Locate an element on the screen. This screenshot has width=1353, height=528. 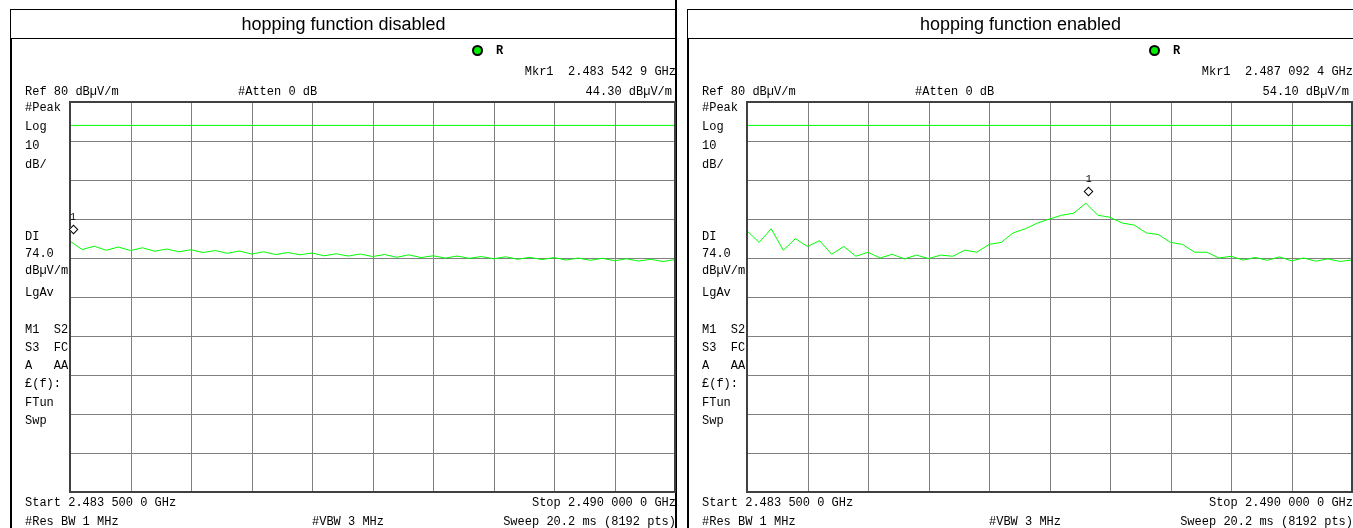
text: 44.30 dBµV/m is located at coordinates (628, 92).